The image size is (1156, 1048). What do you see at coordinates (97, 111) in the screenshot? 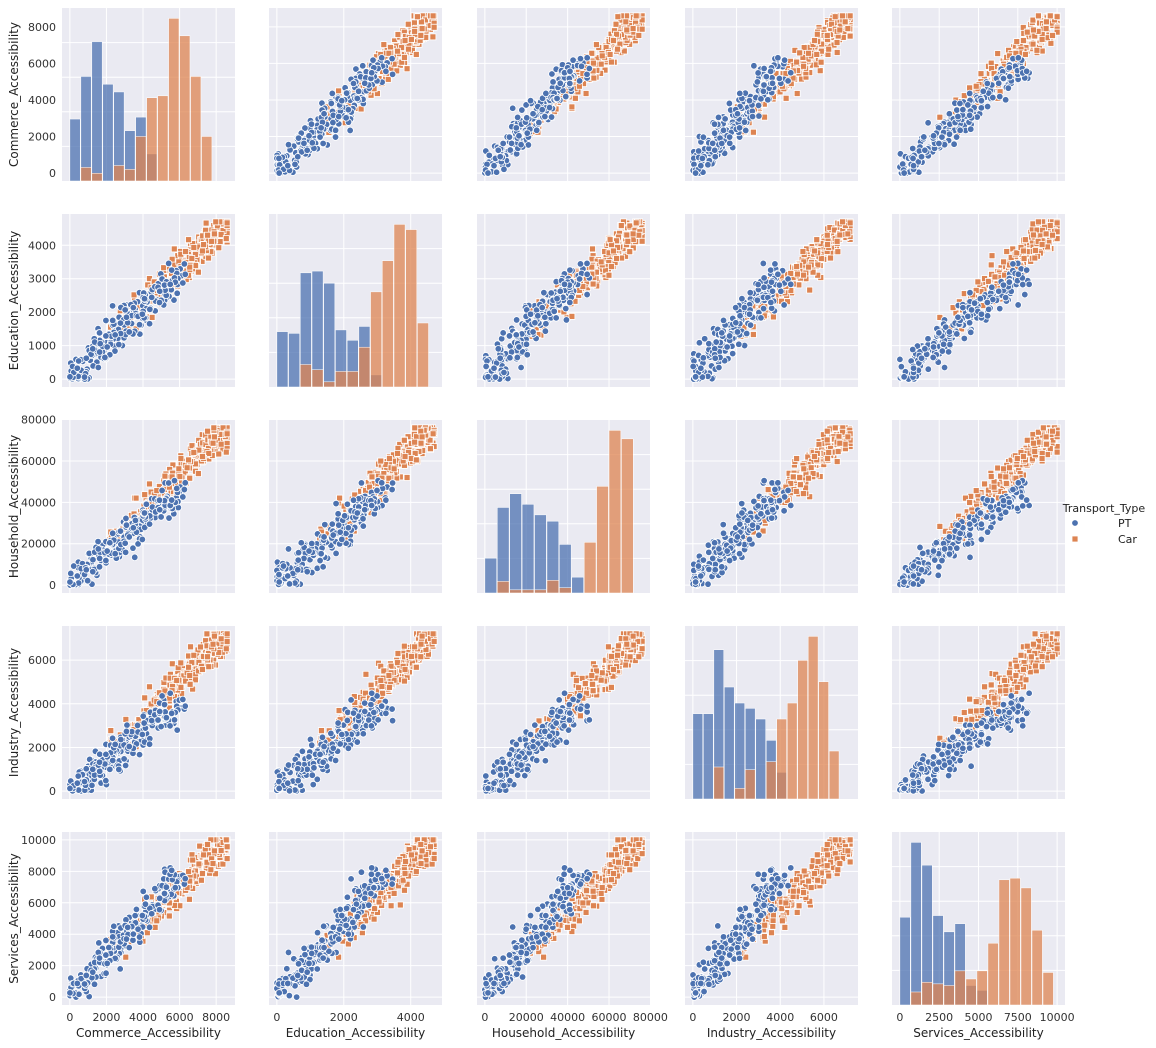
I see `hist-bar-pt` at bounding box center [97, 111].